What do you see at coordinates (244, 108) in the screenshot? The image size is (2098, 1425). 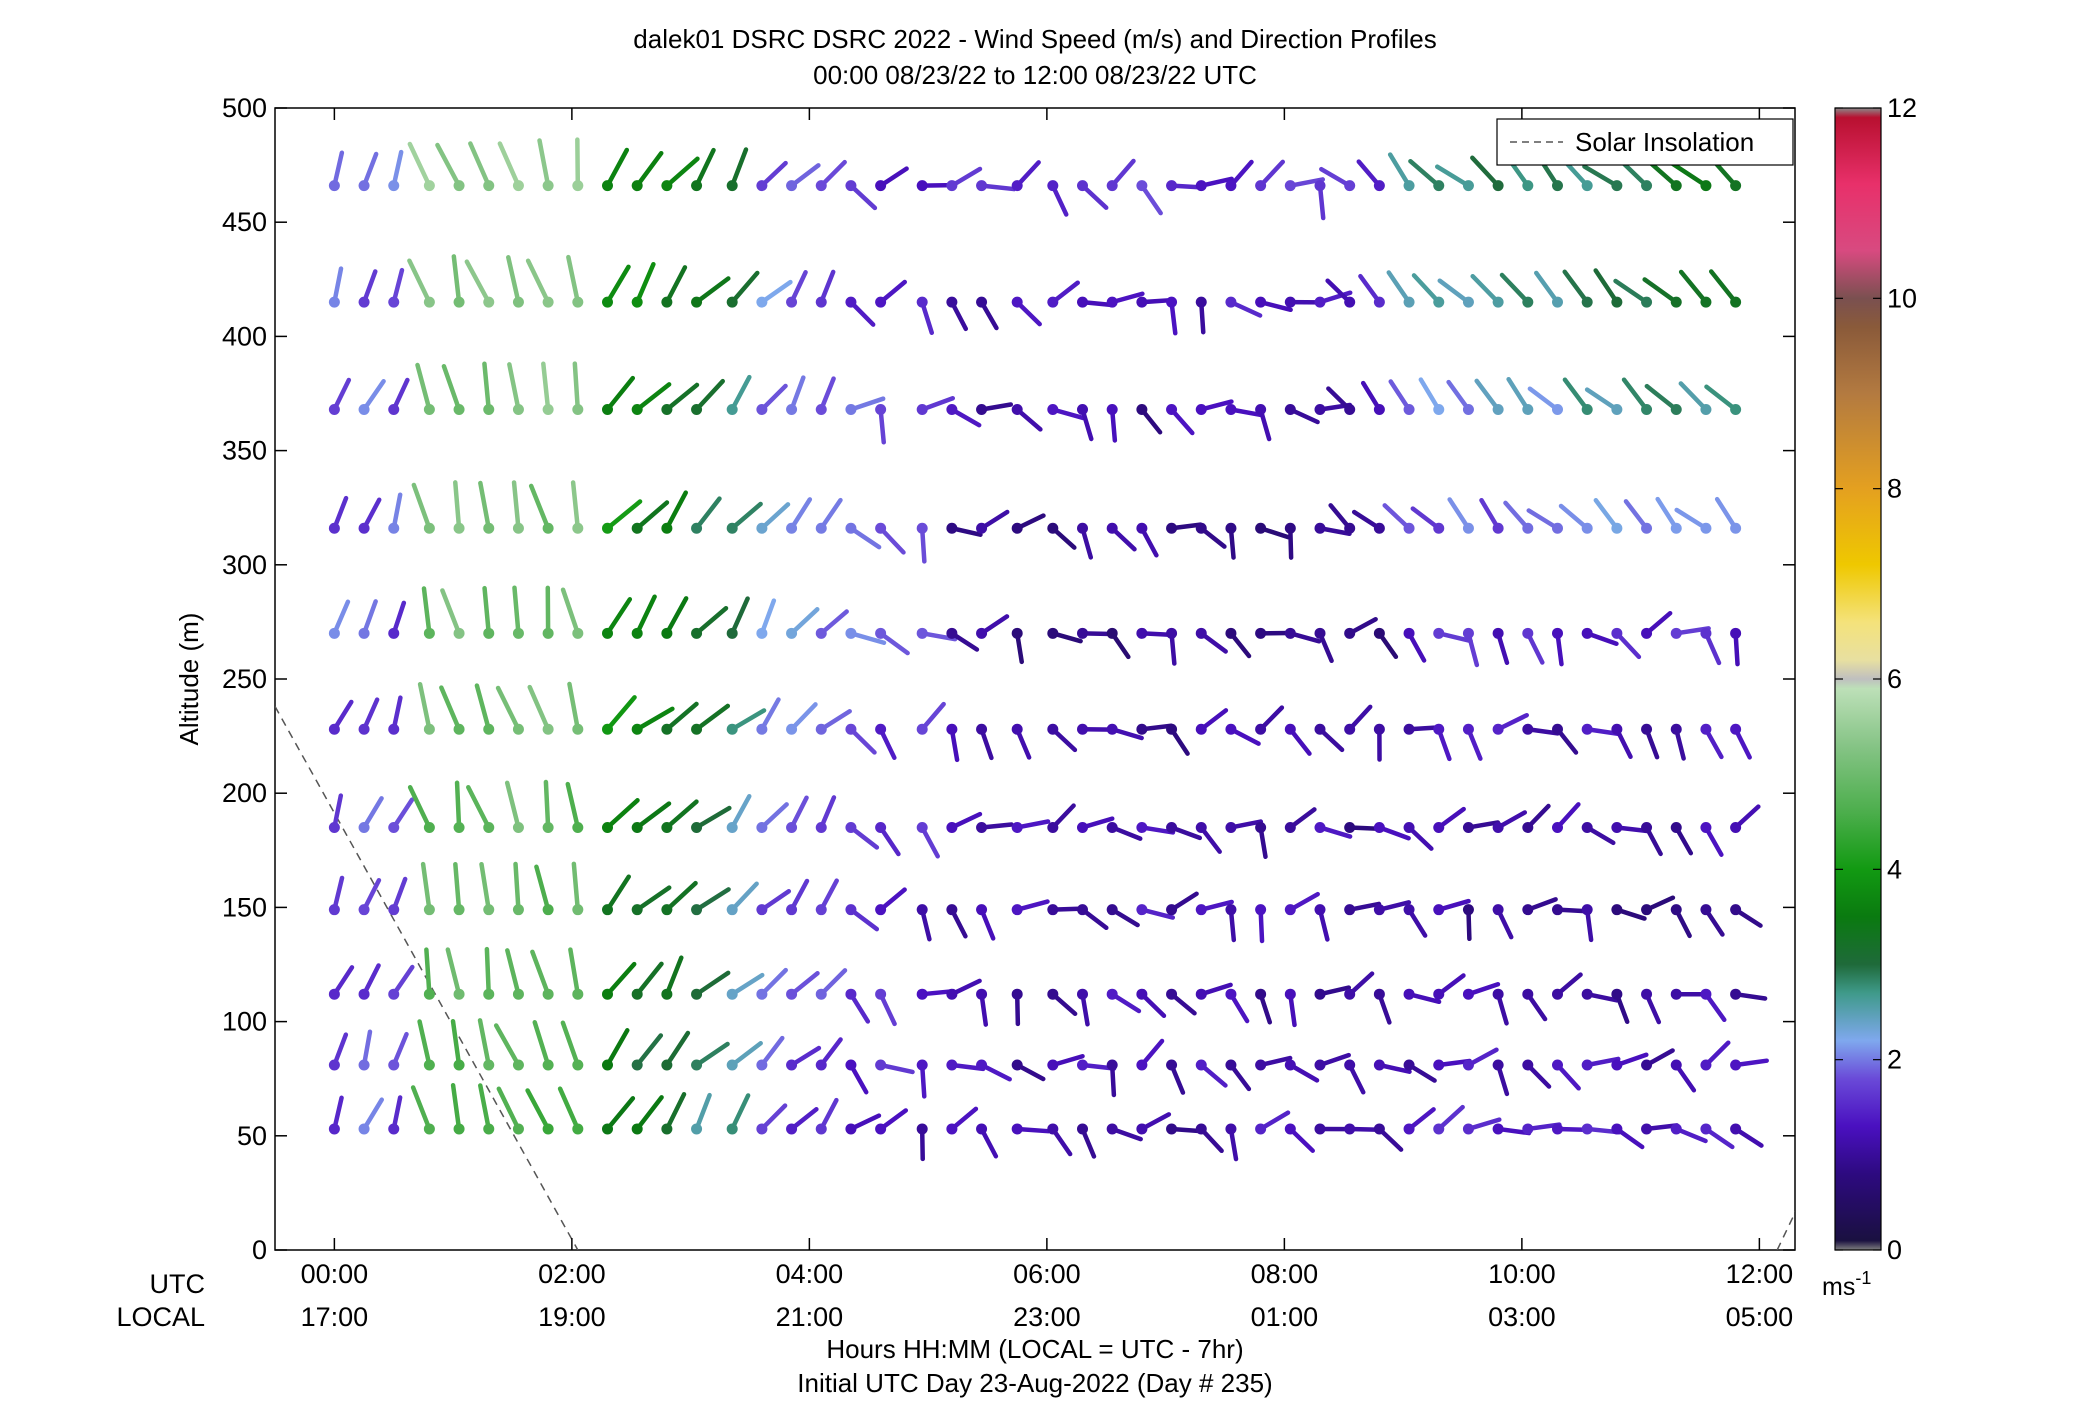 I see `y-tick-label: 500` at bounding box center [244, 108].